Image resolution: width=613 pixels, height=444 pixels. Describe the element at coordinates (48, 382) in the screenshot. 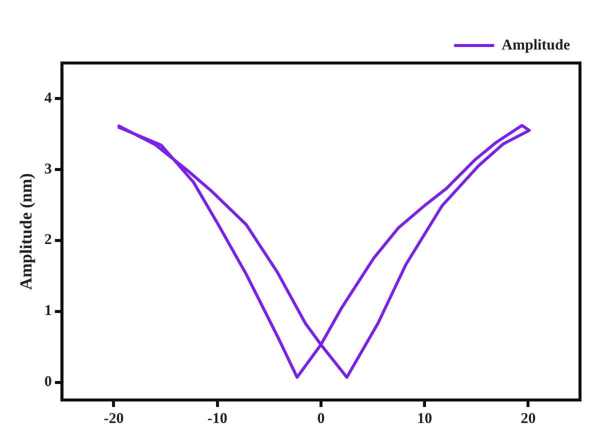

I see `y-tick-label: 0` at that location.